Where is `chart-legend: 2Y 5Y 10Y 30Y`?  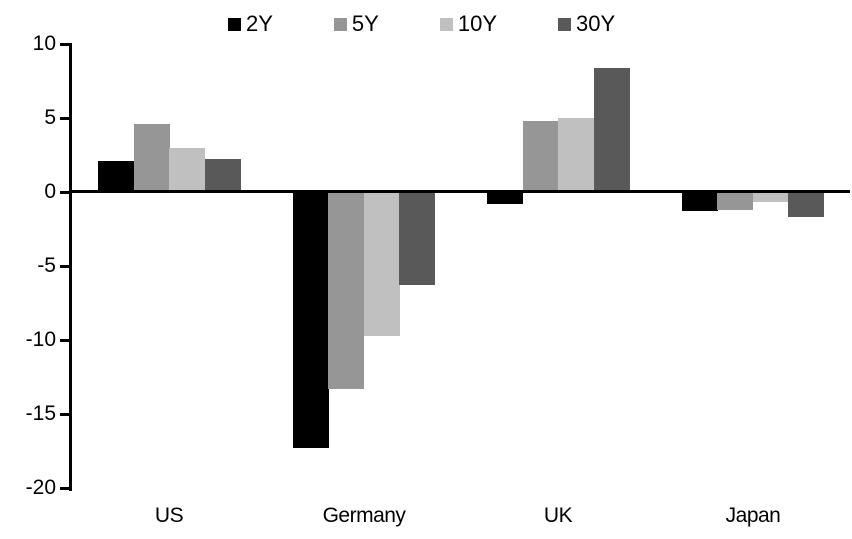 chart-legend: 2Y 5Y 10Y 30Y is located at coordinates (421, 24).